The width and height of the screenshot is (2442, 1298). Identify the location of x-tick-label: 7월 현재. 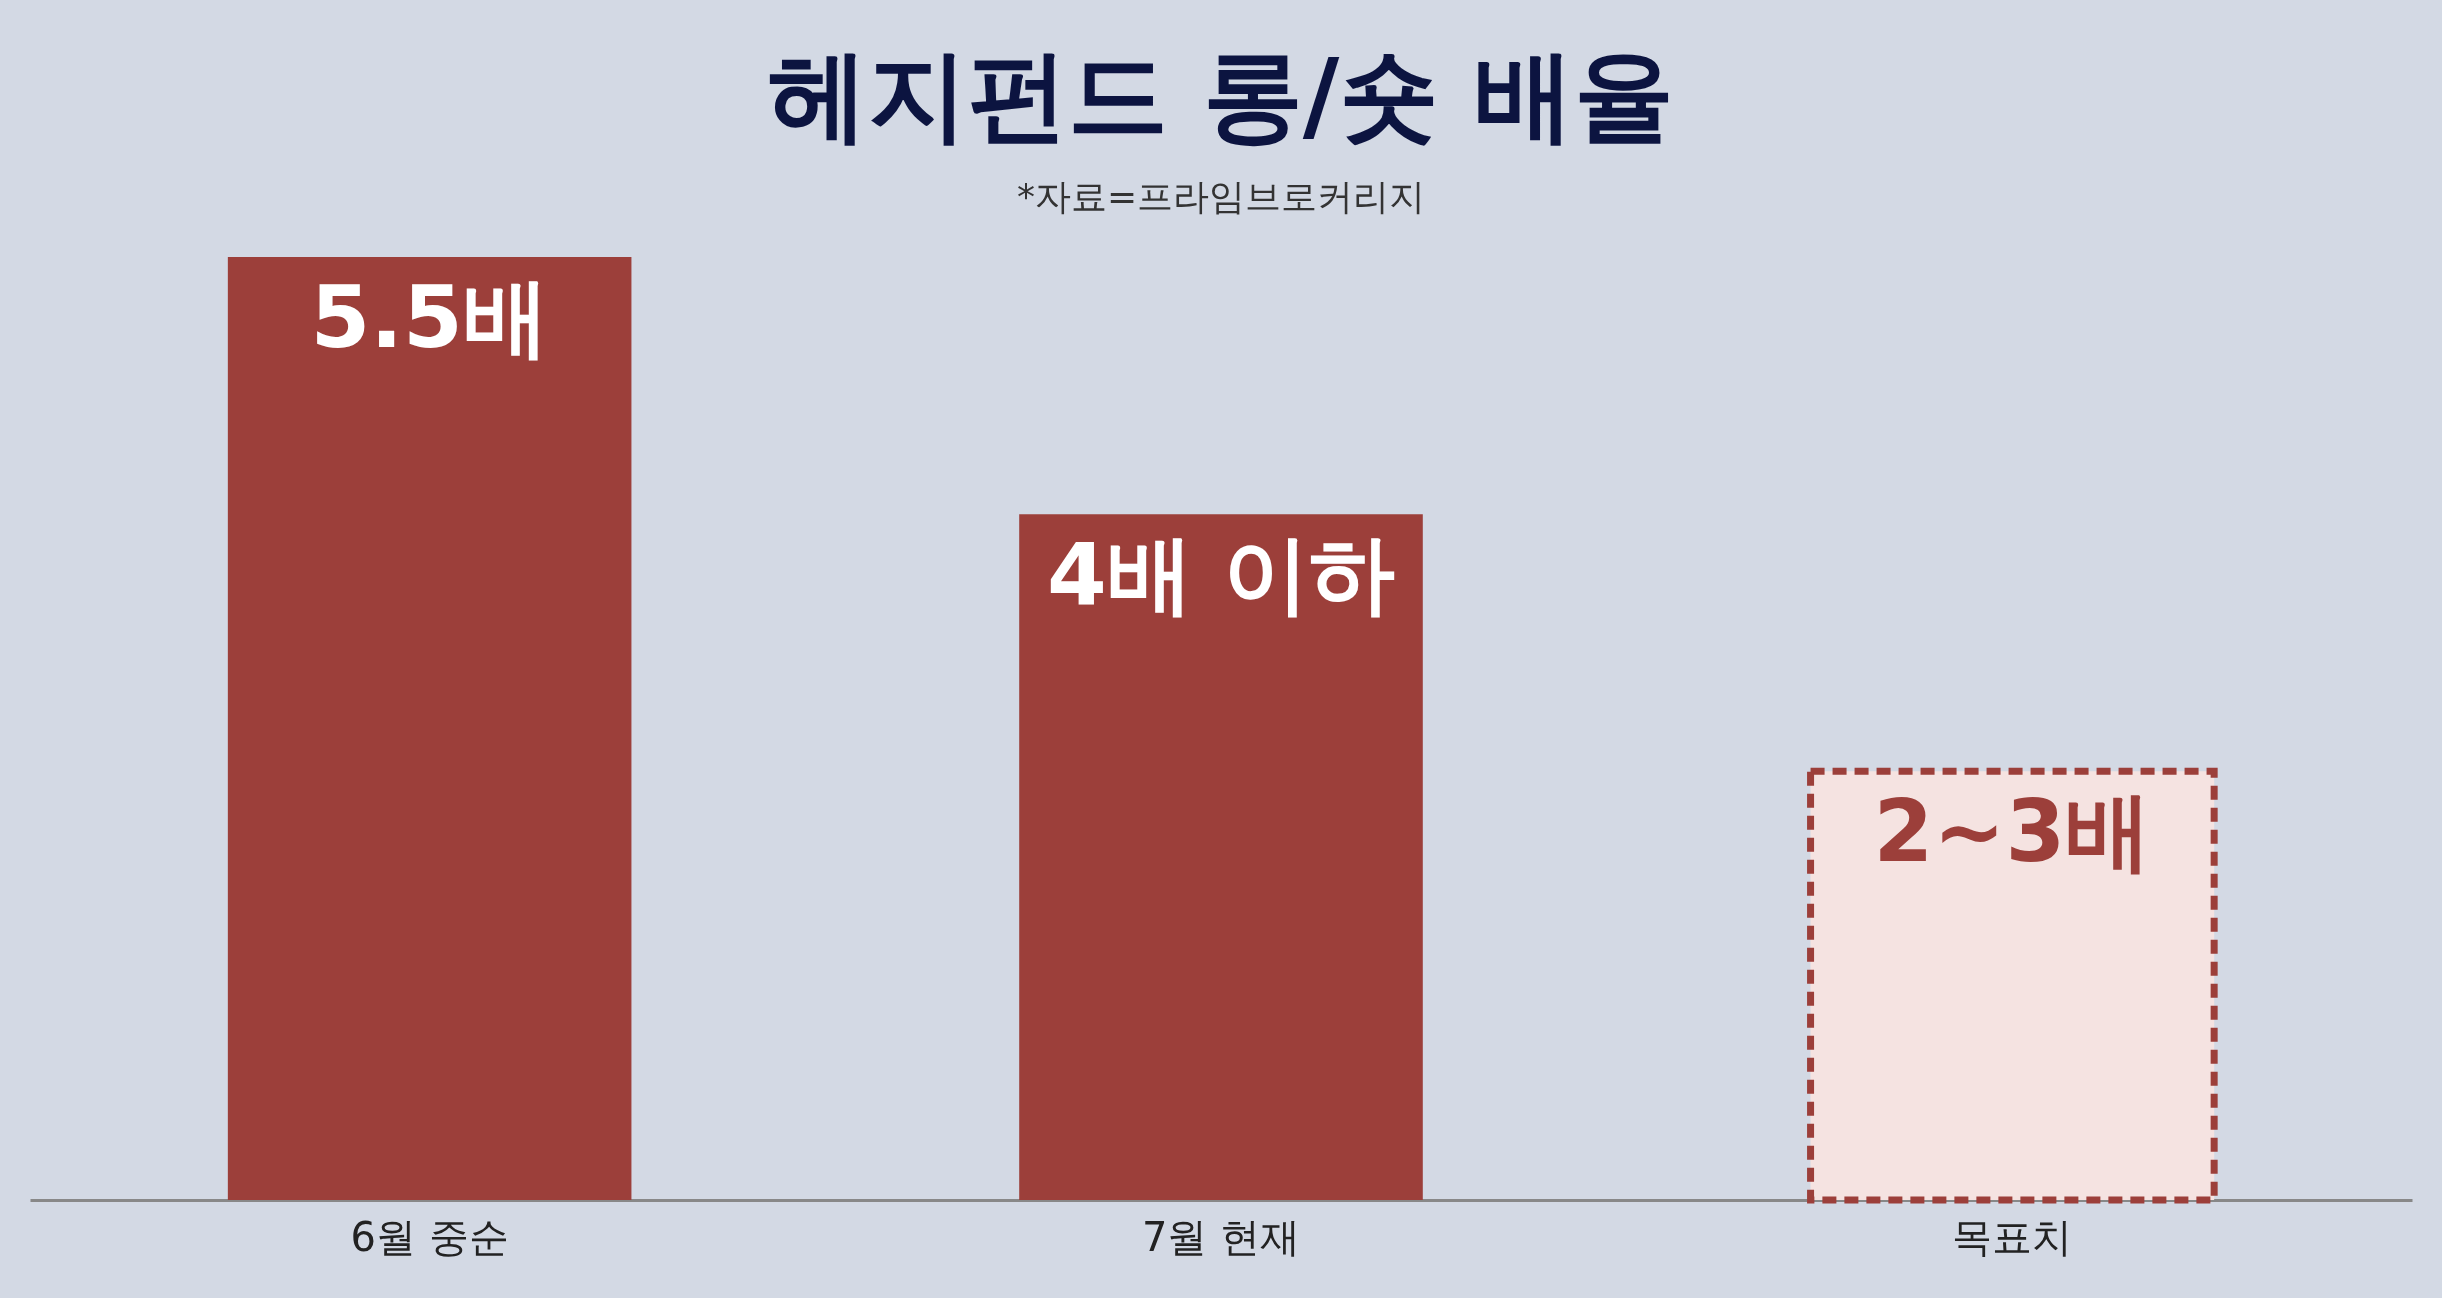
(1221, 1236).